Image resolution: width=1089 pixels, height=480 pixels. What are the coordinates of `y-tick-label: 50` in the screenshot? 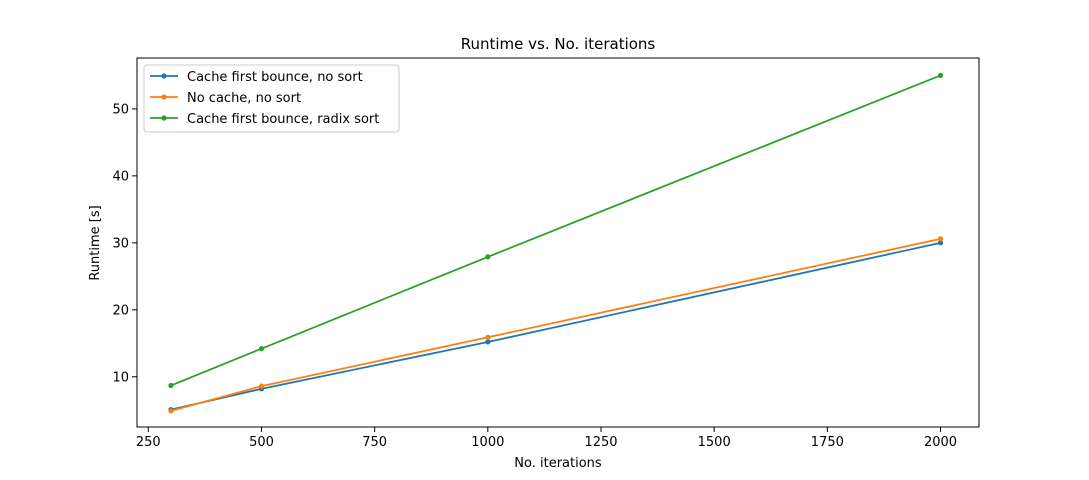 It's located at (120, 109).